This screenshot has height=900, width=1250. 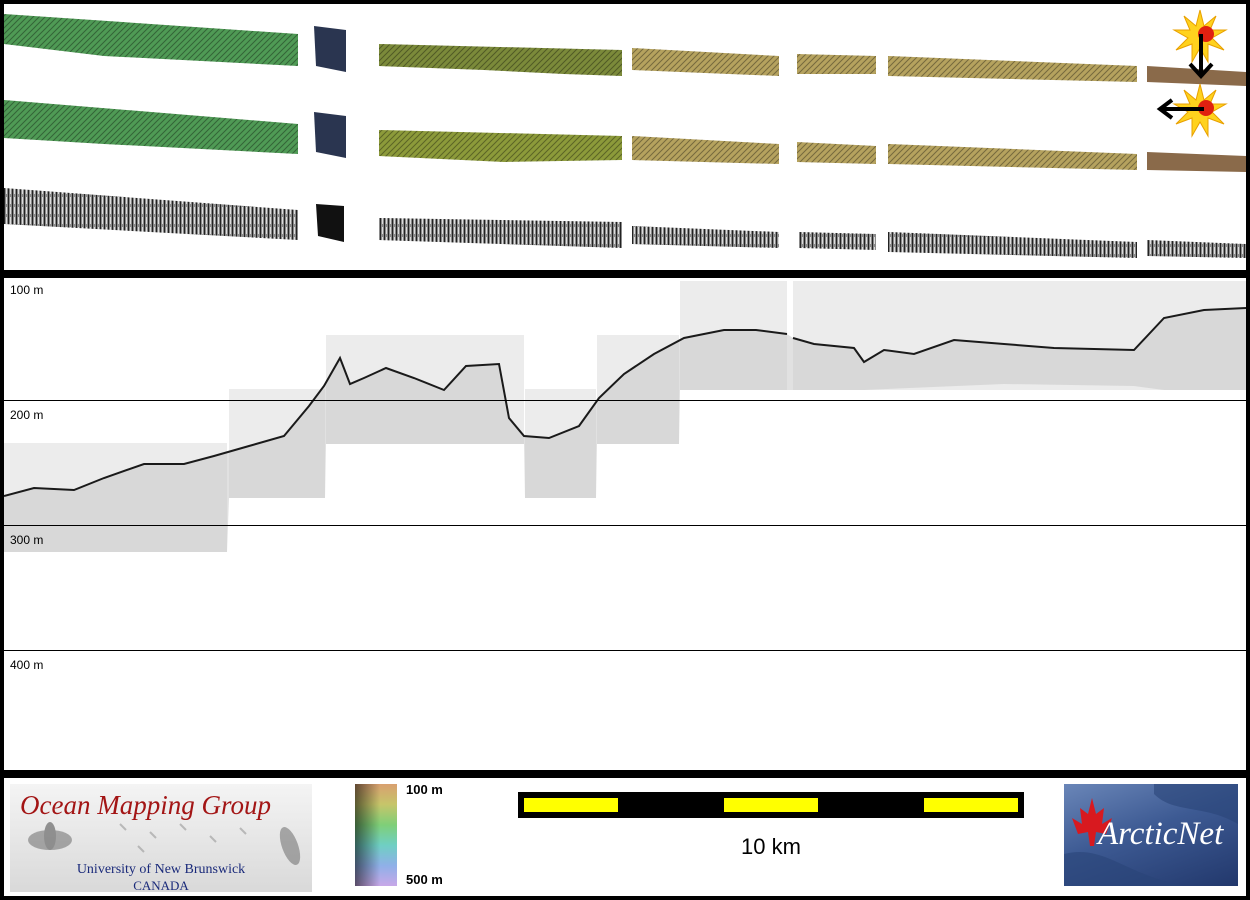 I want to click on arcticnet-logo: ArcticNet, so click(x=1151, y=835).